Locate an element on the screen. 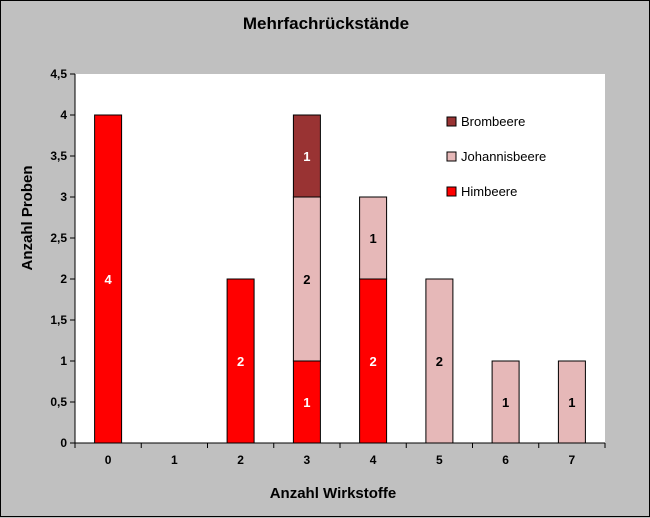  y-tick-label: 0 is located at coordinates (63, 443).